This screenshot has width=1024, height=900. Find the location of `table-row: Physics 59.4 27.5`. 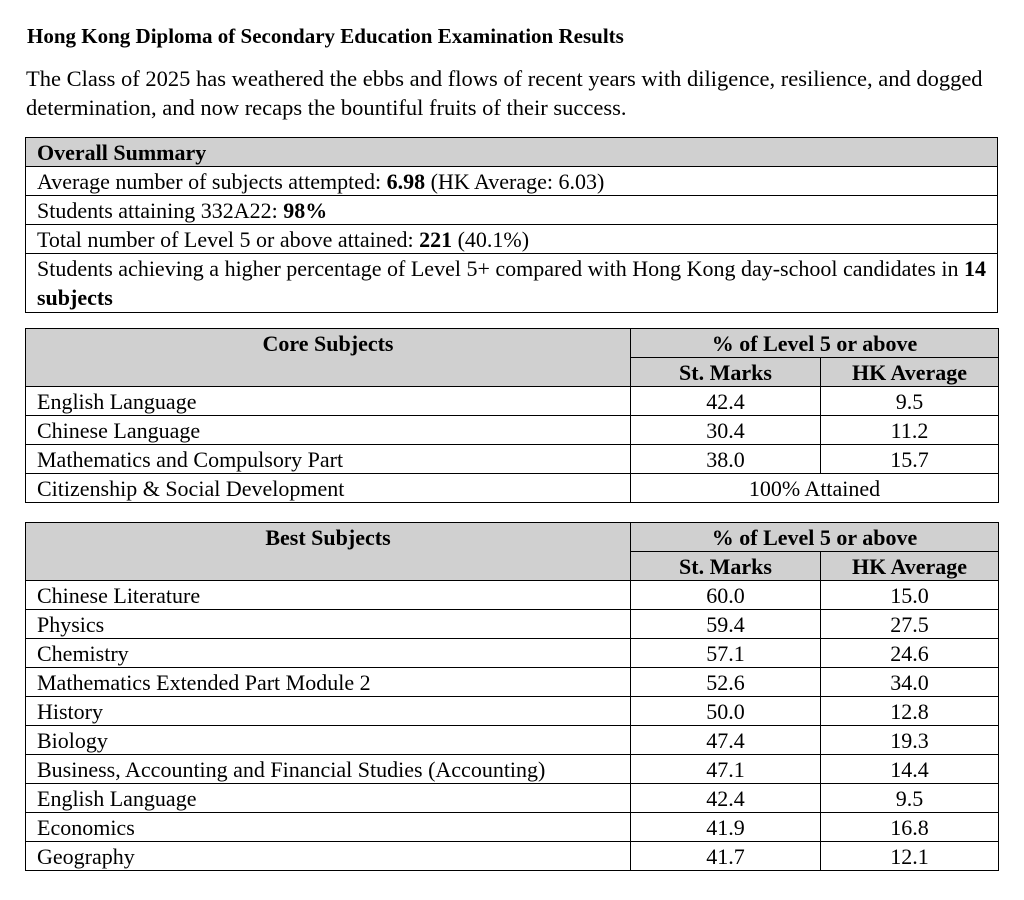

table-row: Physics 59.4 27.5 is located at coordinates (512, 624).